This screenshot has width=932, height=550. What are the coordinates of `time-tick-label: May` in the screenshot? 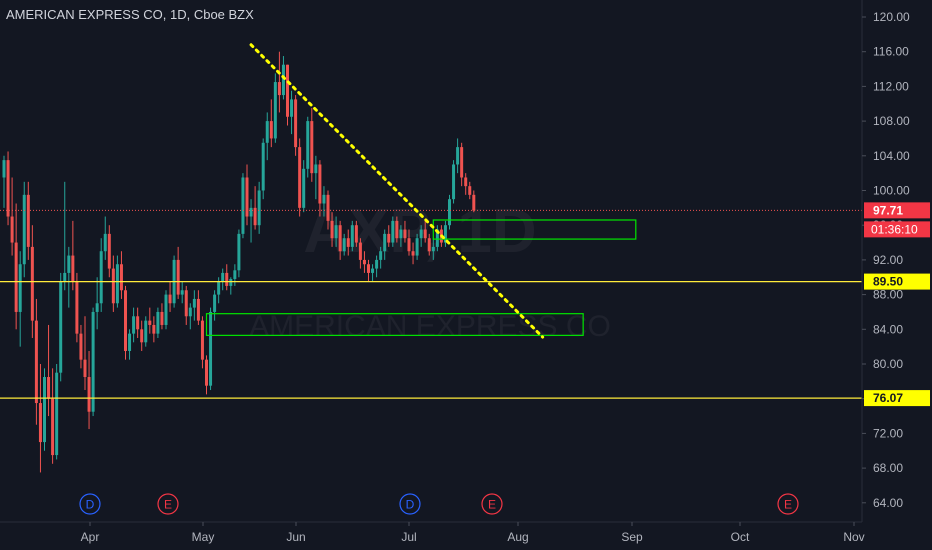 It's located at (203, 537).